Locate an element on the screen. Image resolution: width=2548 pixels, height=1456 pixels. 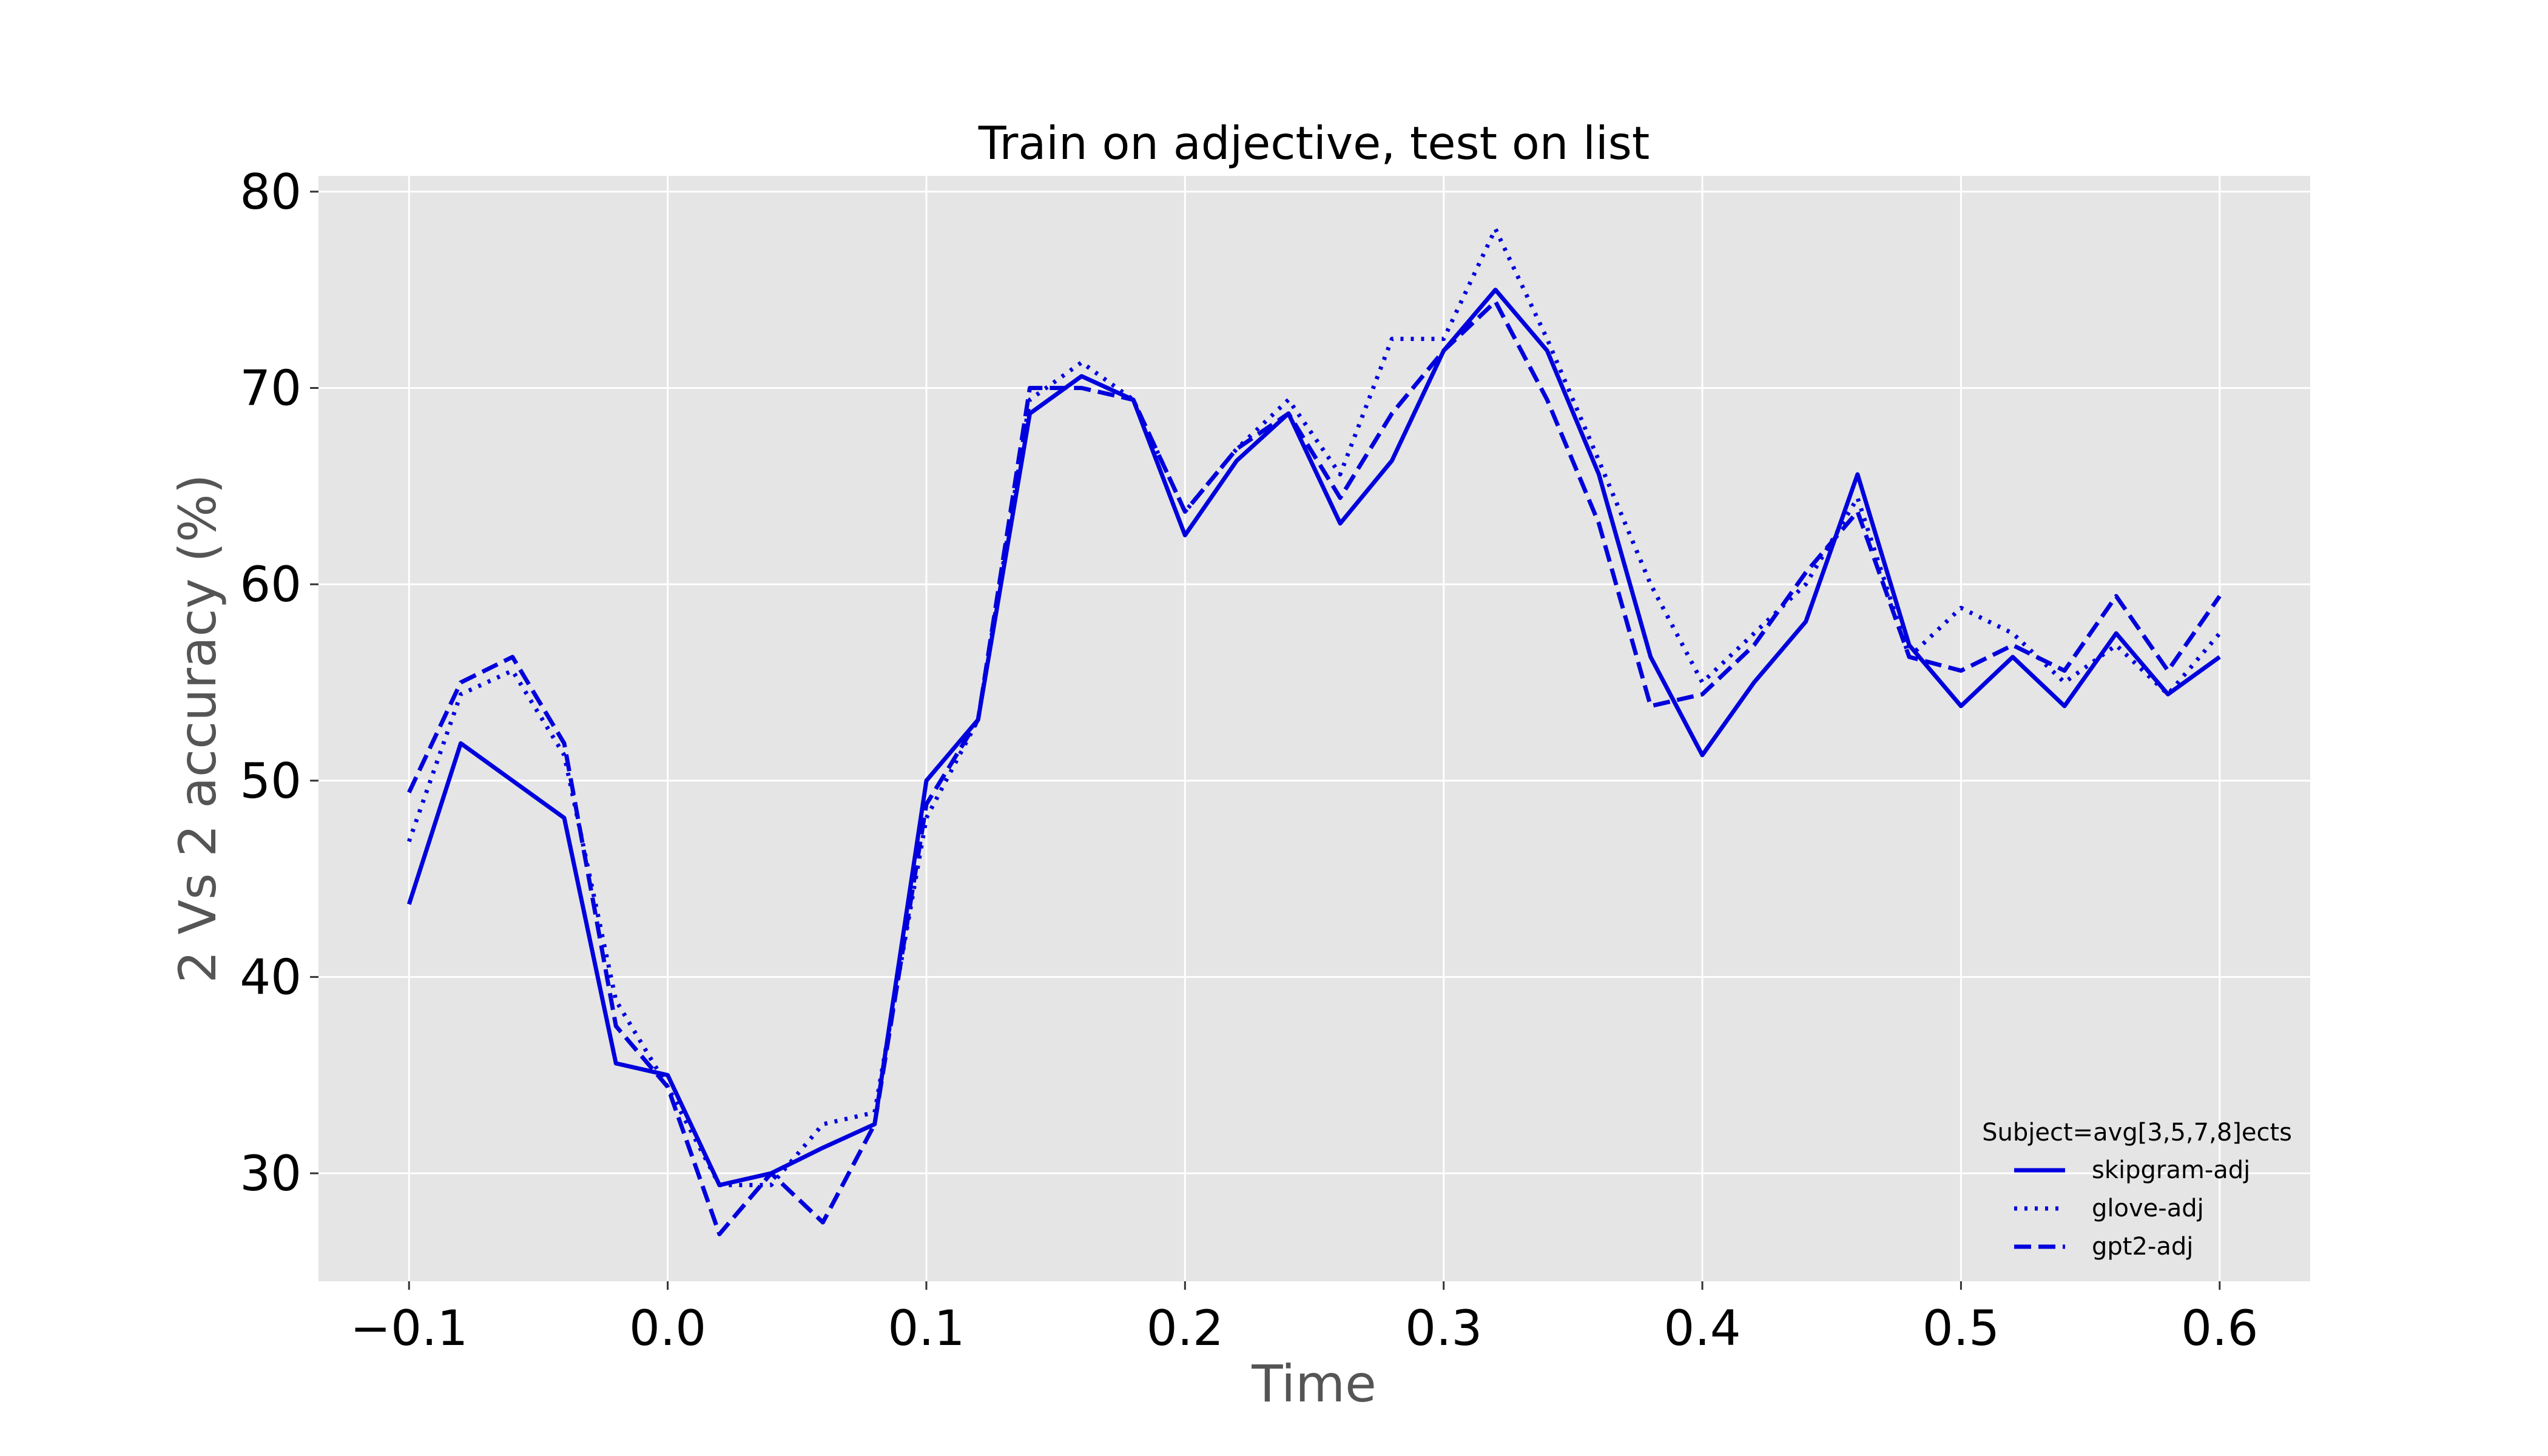
y-tick-label: 40 is located at coordinates (271, 977).